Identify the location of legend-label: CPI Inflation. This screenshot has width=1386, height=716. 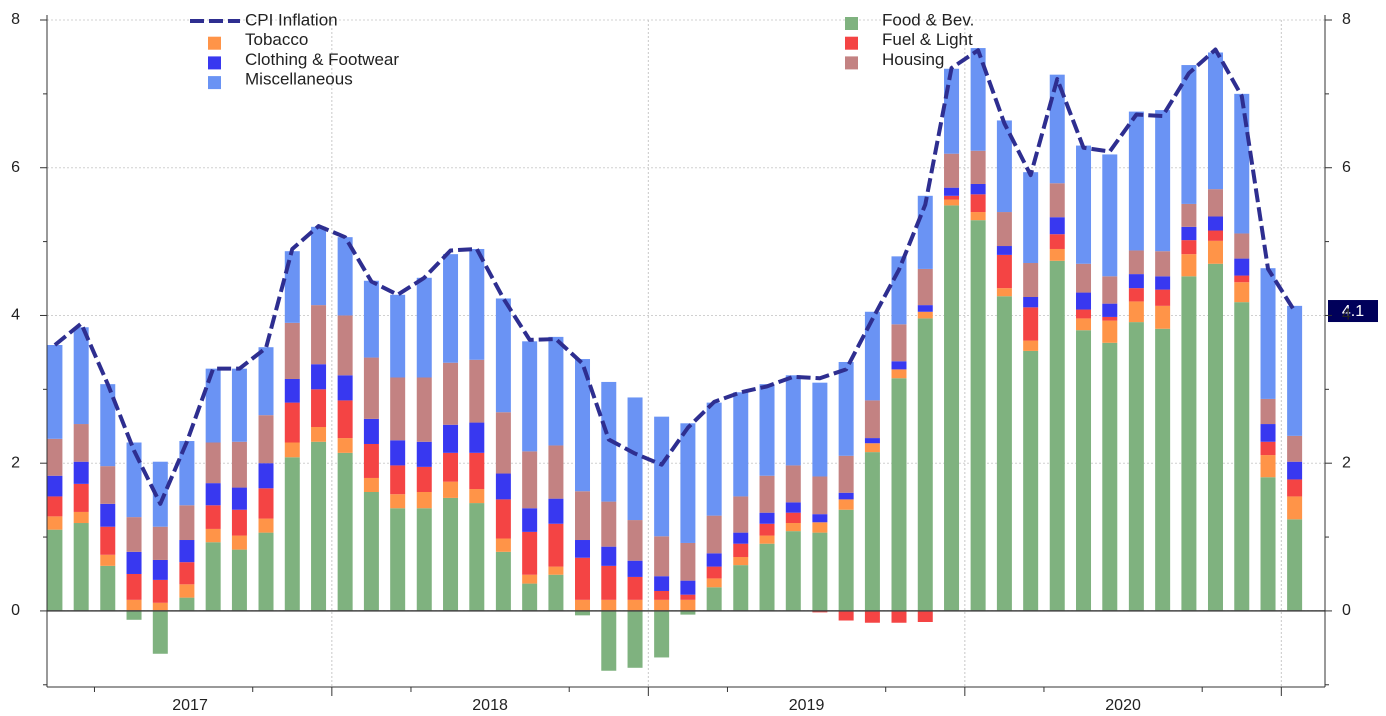
(291, 19).